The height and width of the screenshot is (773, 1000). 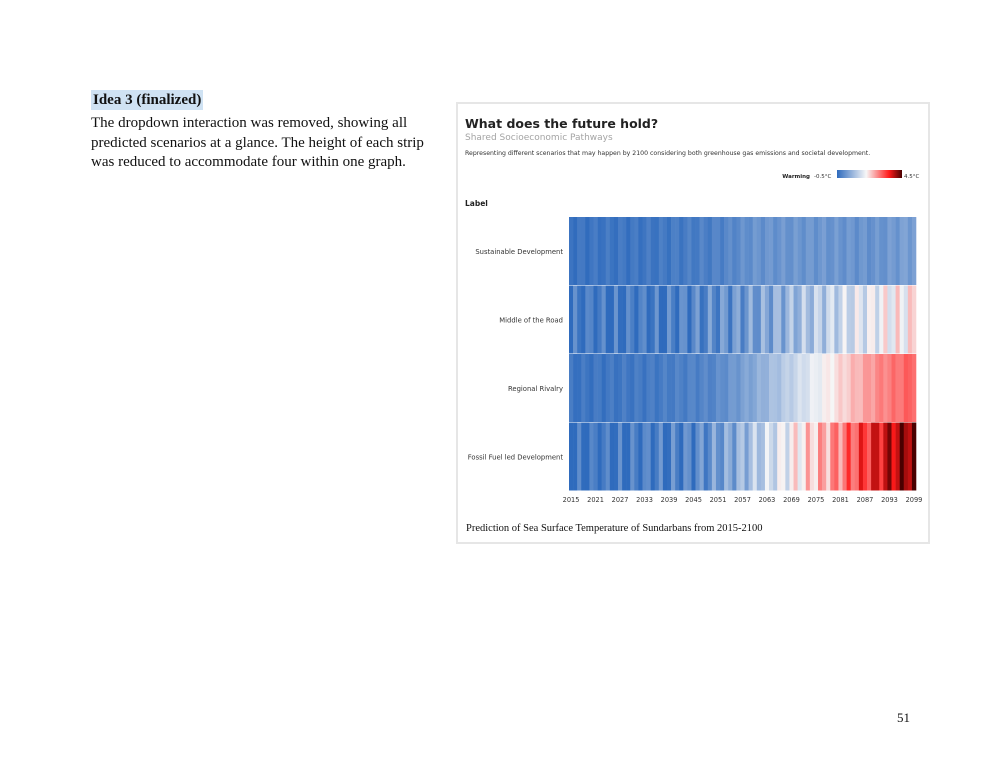 I want to click on stripe-2-2080, so click(x=836, y=319).